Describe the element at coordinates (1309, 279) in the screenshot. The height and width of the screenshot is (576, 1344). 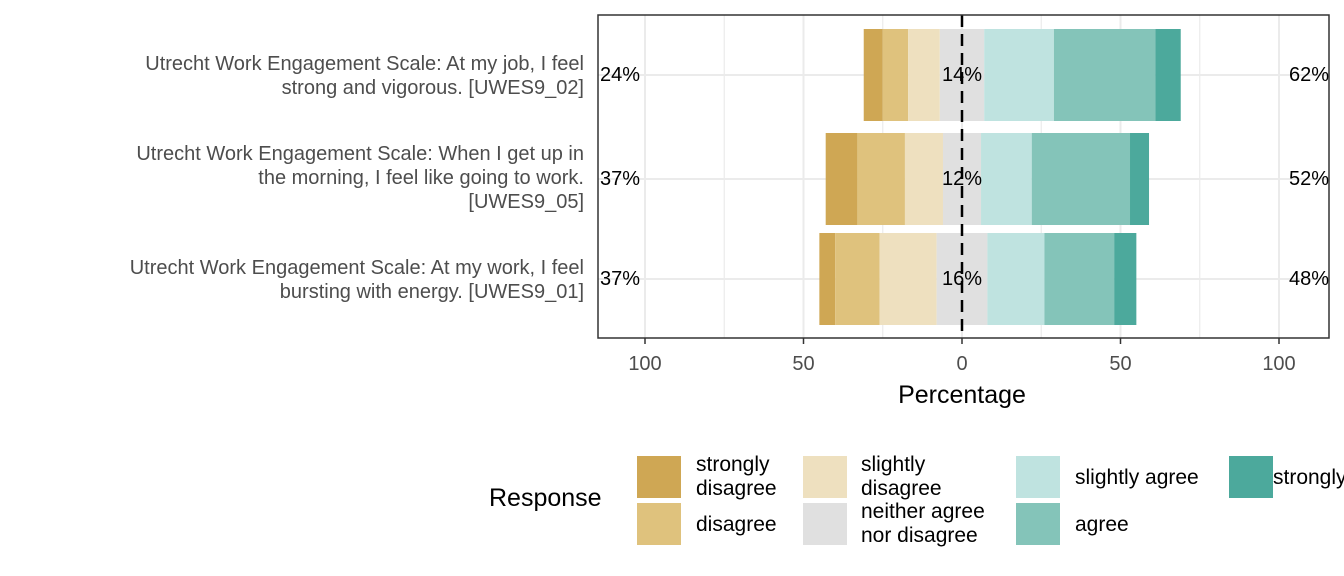
I see `percent-label-right: 48%` at that location.